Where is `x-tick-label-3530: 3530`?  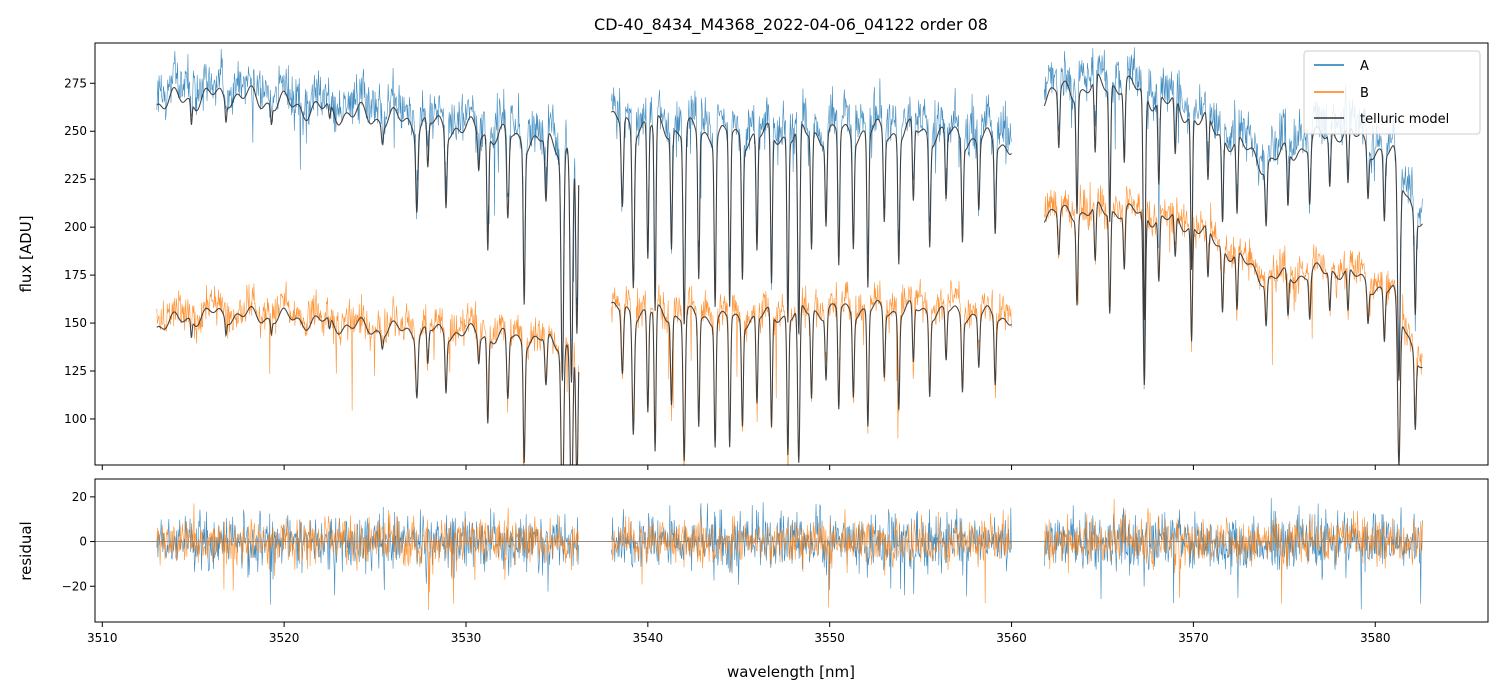 x-tick-label-3530: 3530 is located at coordinates (466, 638).